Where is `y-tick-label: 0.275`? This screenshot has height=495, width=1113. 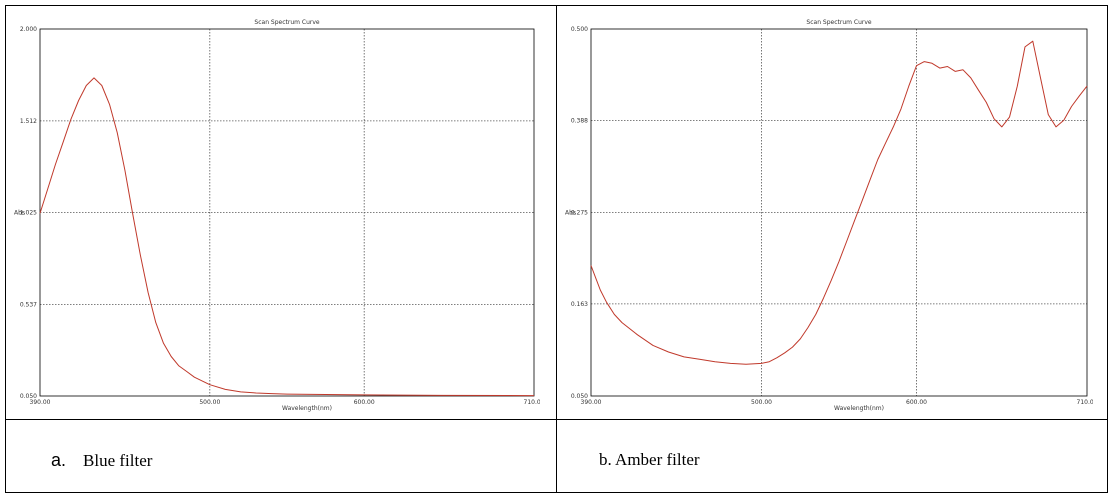
y-tick-label: 0.275 is located at coordinates (579, 213).